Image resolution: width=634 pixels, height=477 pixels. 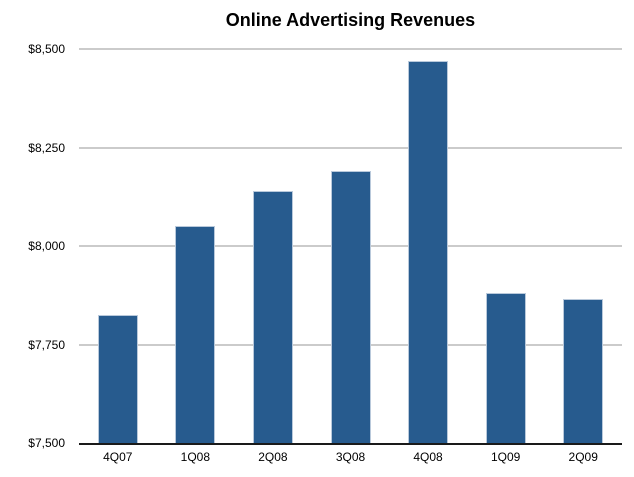 What do you see at coordinates (428, 251) in the screenshot?
I see `bar-4Q08` at bounding box center [428, 251].